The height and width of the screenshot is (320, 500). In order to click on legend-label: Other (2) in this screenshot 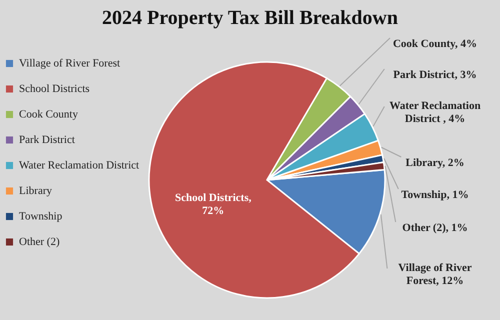, I will do `click(39, 242)`.